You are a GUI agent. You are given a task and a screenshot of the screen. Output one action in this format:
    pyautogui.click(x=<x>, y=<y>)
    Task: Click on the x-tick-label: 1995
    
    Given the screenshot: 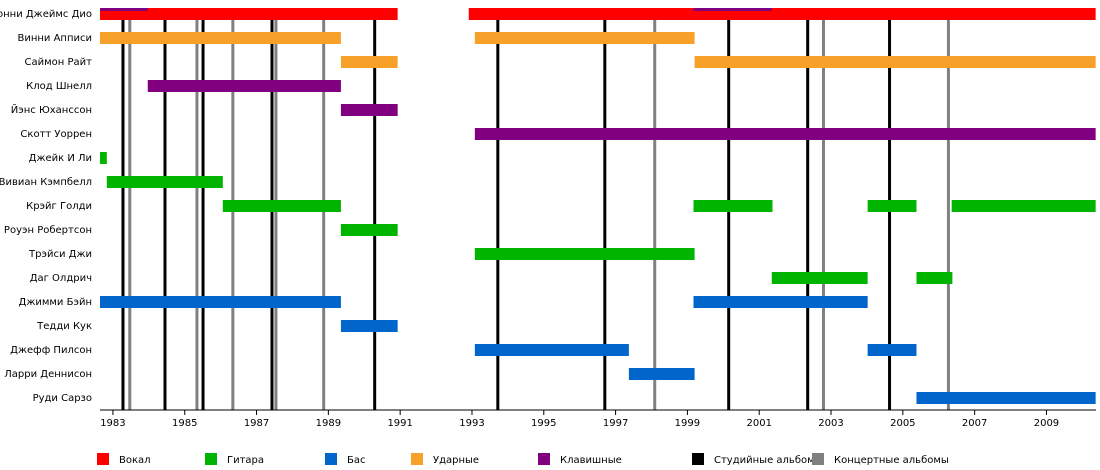 What is the action you would take?
    pyautogui.click(x=543, y=423)
    